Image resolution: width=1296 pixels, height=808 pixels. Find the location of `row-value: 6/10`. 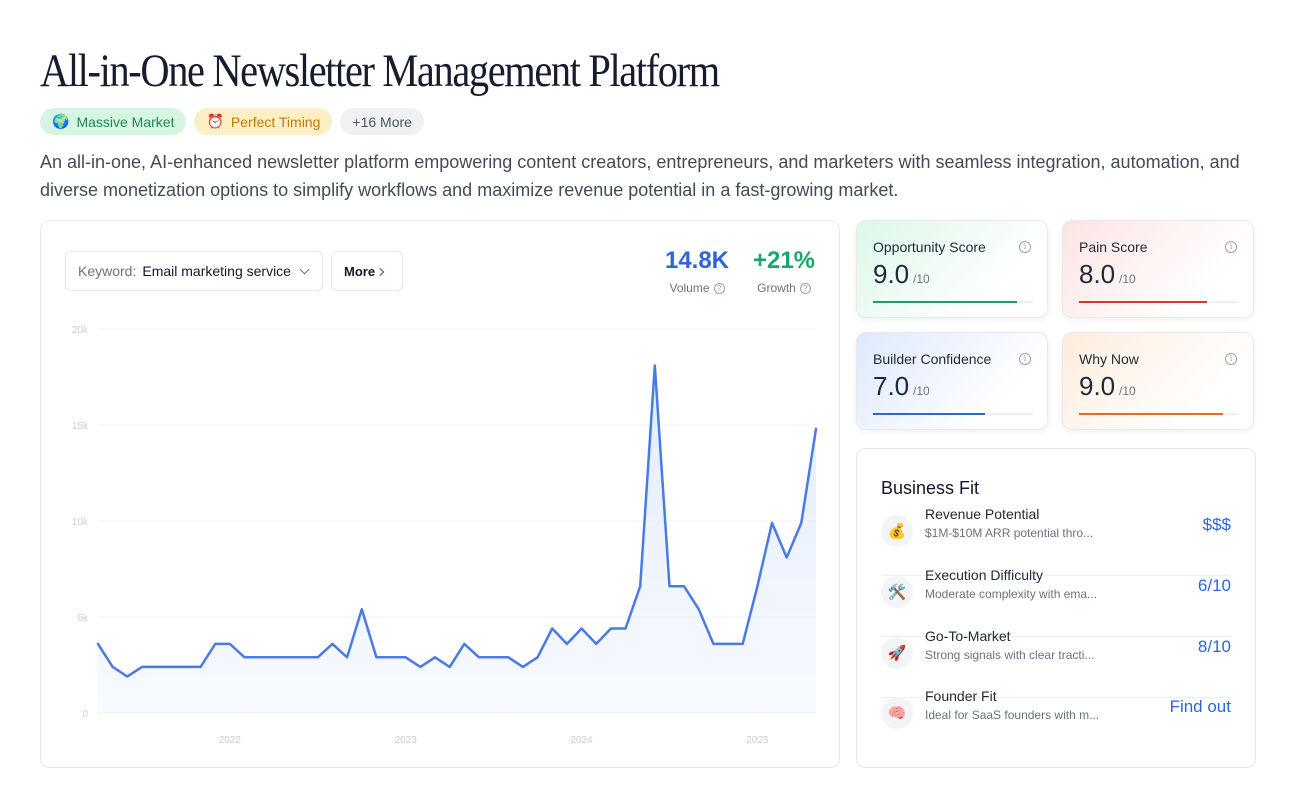

row-value: 6/10 is located at coordinates (1214, 585).